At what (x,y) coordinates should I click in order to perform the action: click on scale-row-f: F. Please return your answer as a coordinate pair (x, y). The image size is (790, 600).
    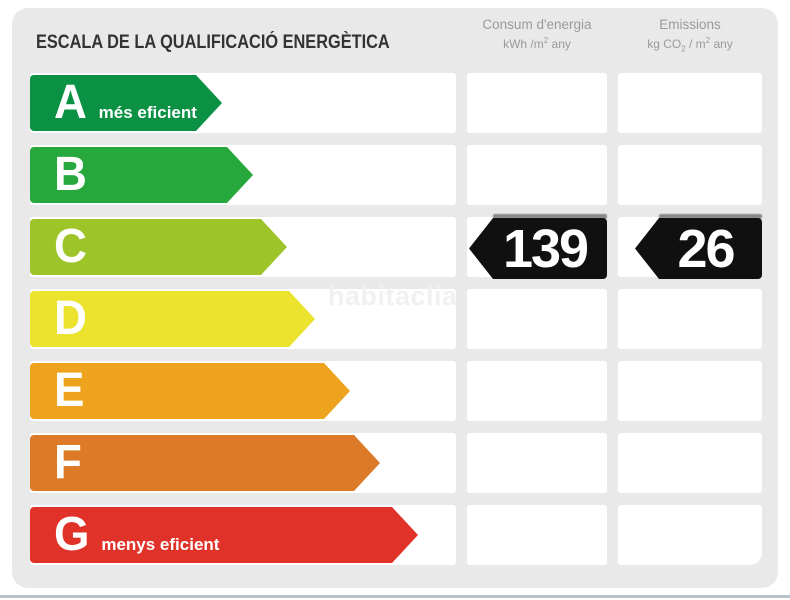
    Looking at the image, I should click on (396, 463).